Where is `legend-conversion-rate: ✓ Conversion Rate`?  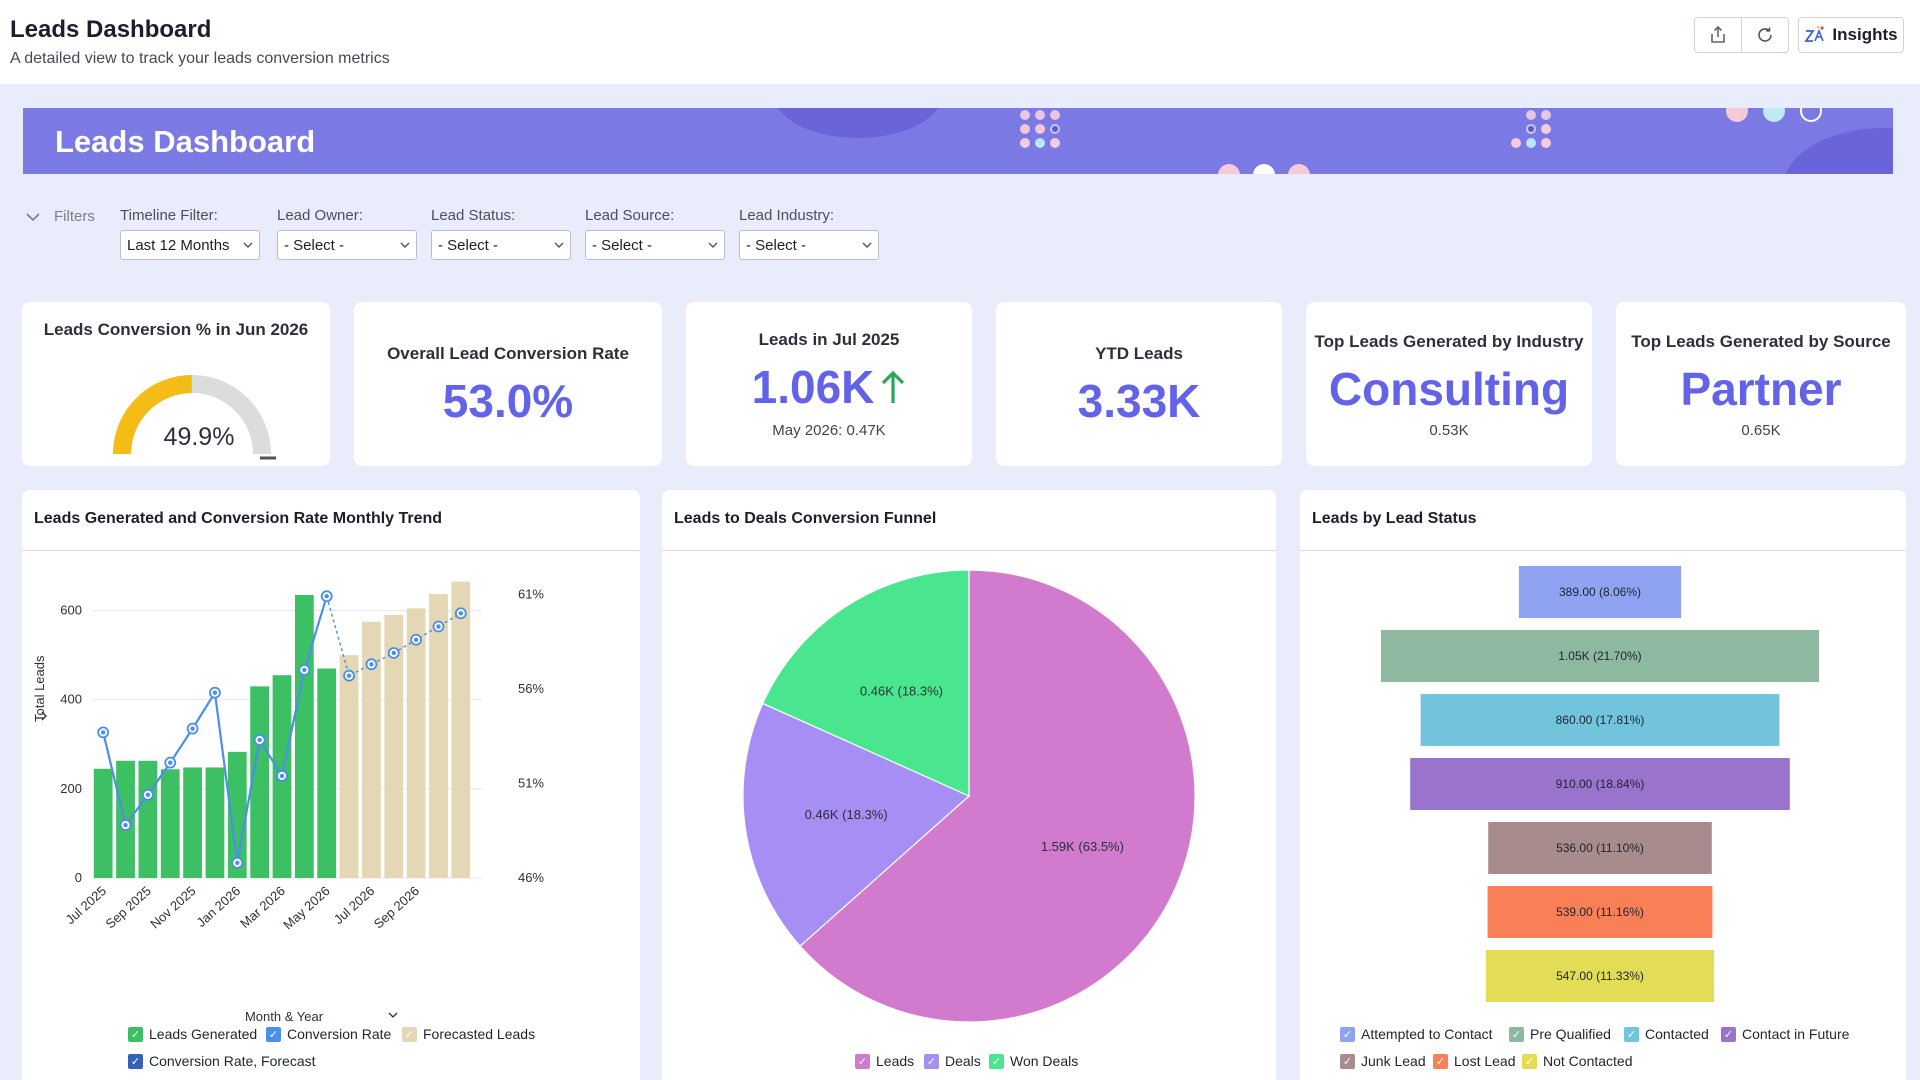
legend-conversion-rate: ✓ Conversion Rate is located at coordinates (328, 1034).